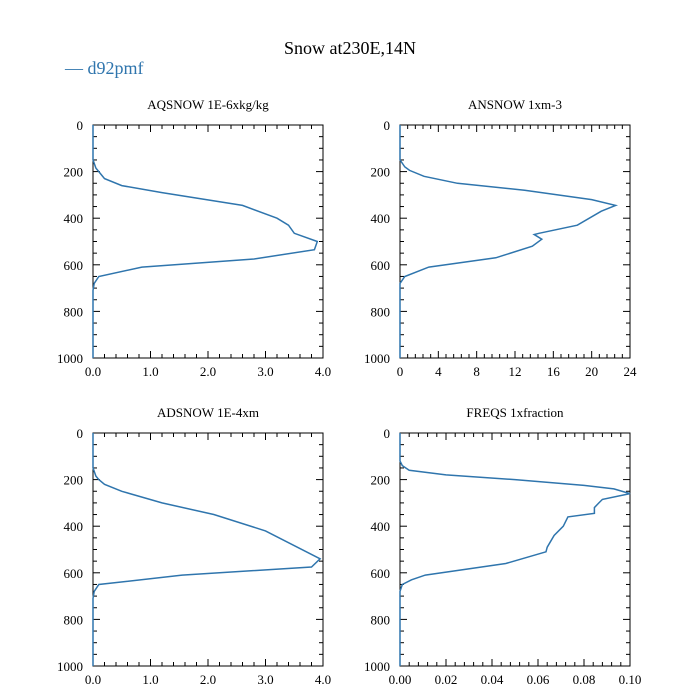  I want to click on panel-title: ANSNOW 1xm-3, so click(515, 104).